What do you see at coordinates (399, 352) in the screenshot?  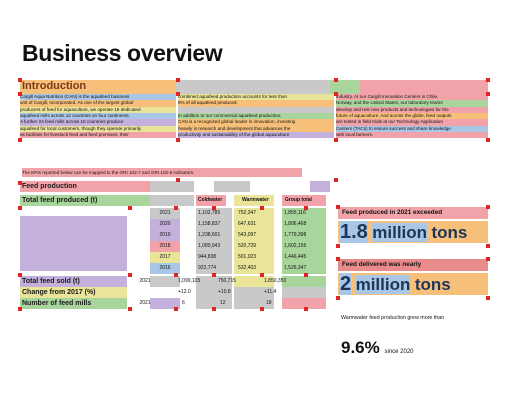 I see `warmwater-growth-suffix: since 2020` at bounding box center [399, 352].